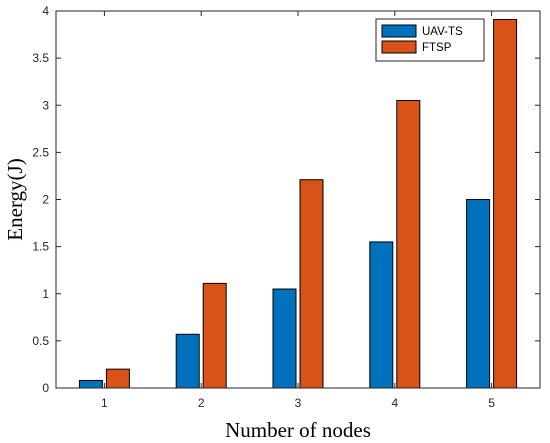  What do you see at coordinates (399, 31) in the screenshot?
I see `legend-swatch-uav-ts` at bounding box center [399, 31].